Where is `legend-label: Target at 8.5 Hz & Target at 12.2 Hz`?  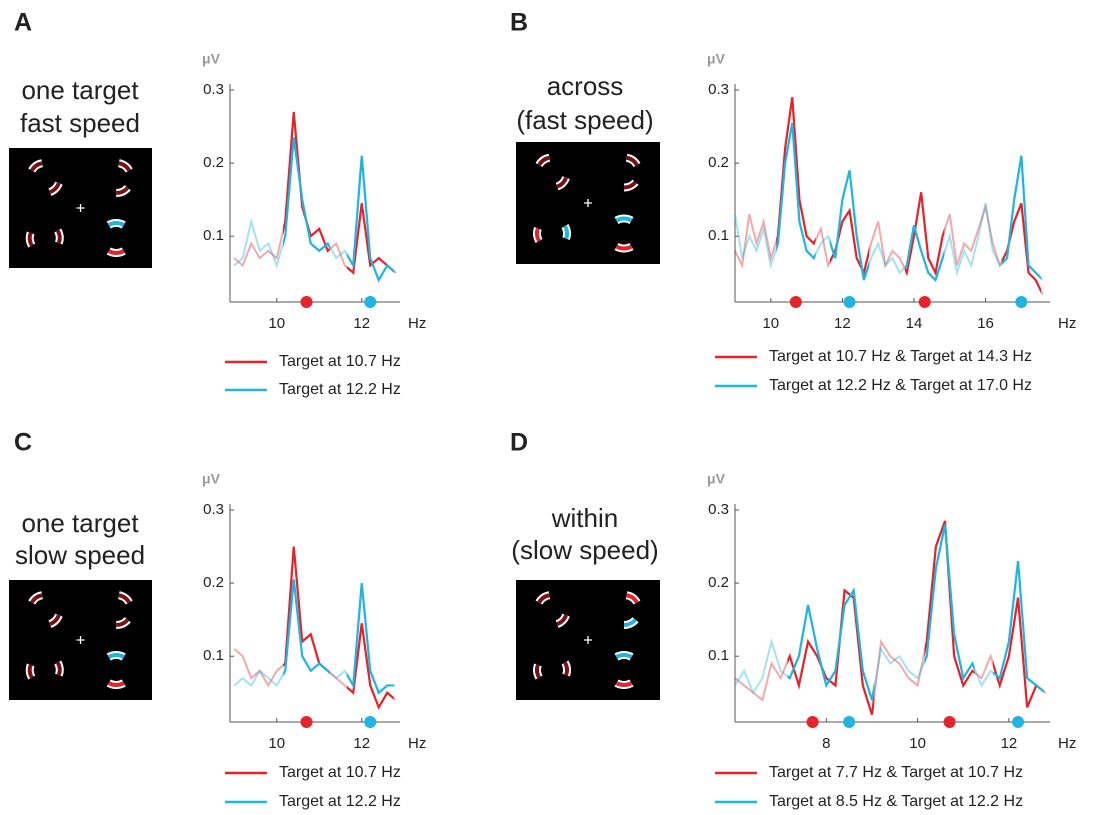
legend-label: Target at 8.5 Hz & Target at 12.2 Hz is located at coordinates (896, 801).